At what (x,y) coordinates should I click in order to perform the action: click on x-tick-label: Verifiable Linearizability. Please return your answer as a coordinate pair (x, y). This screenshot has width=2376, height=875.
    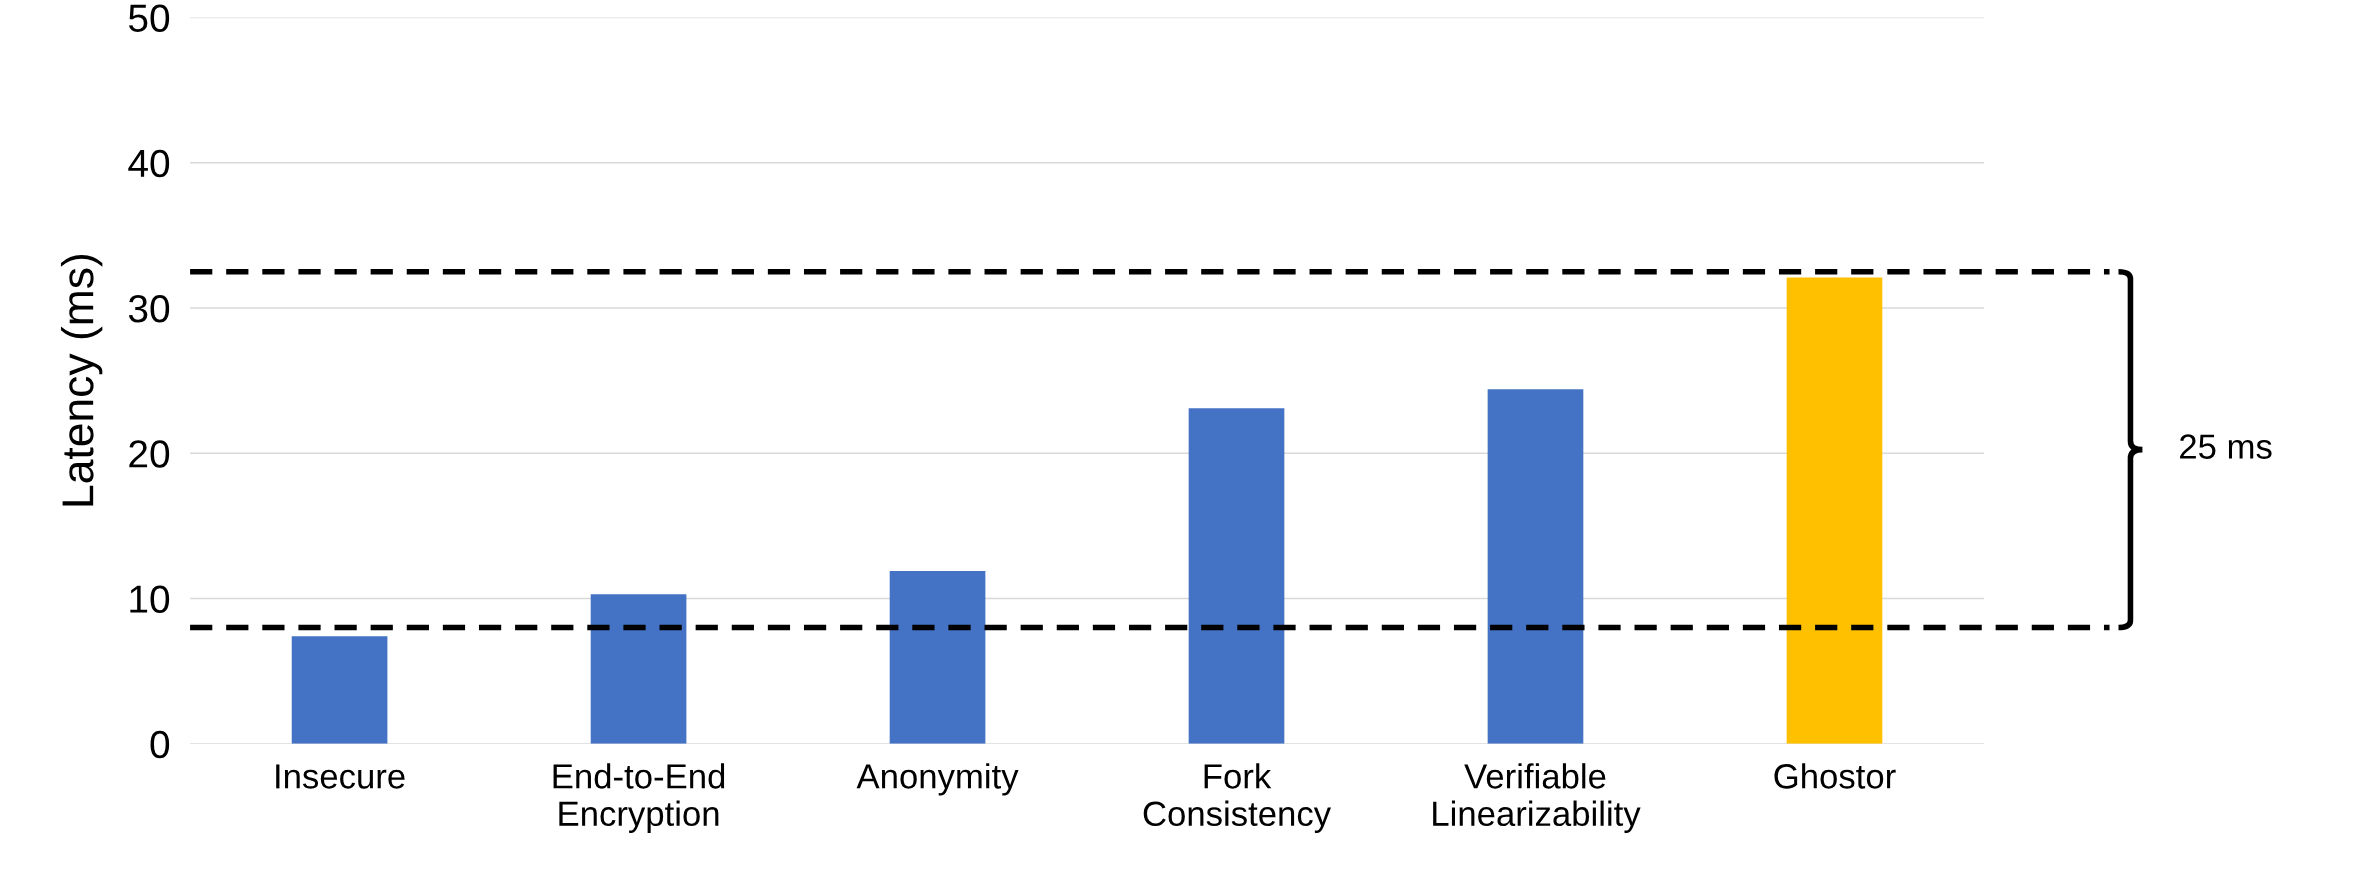
    Looking at the image, I should click on (1537, 798).